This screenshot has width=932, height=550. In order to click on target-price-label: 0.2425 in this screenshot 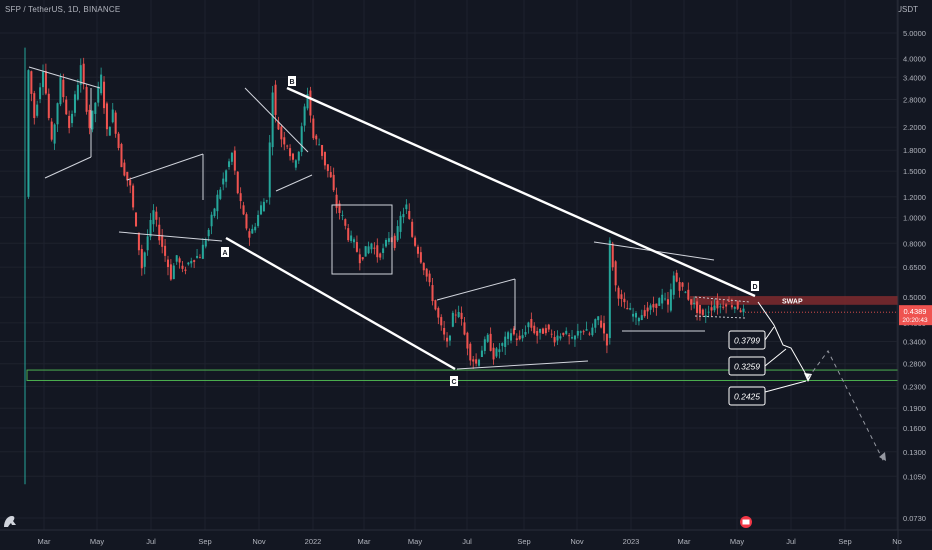, I will do `click(747, 397)`.